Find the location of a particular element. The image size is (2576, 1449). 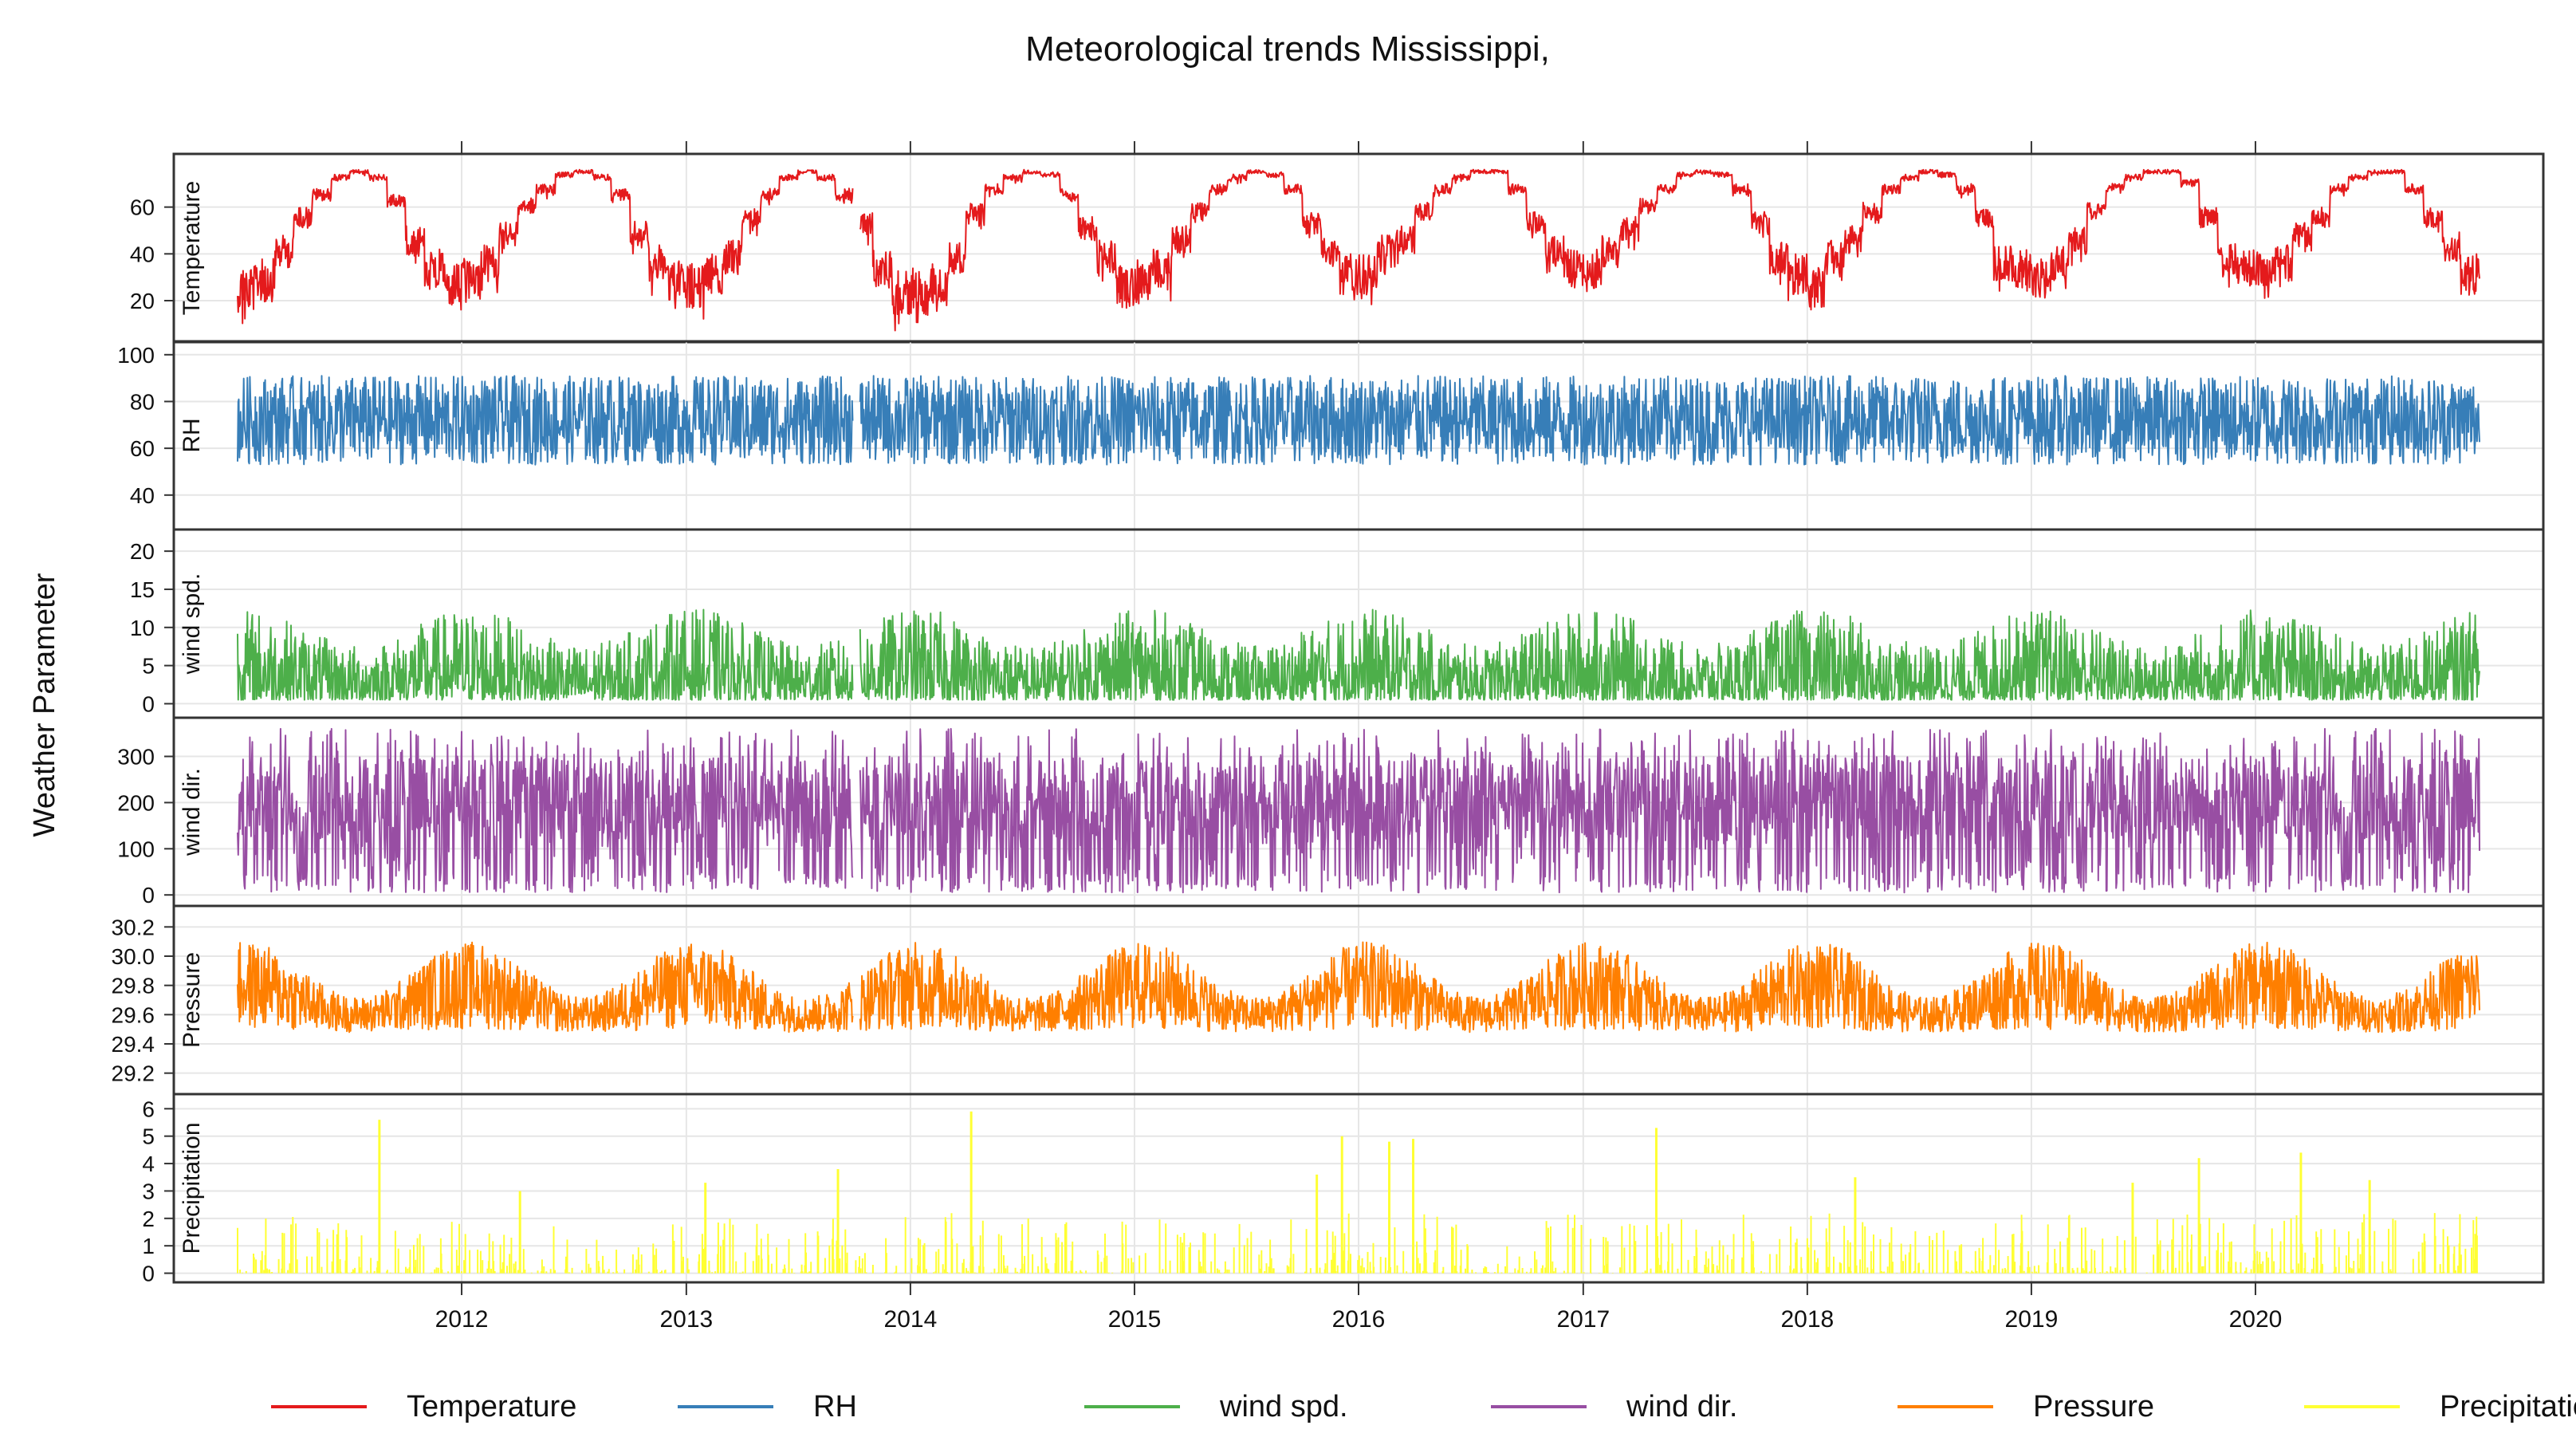

y-tick-label: 29.2 is located at coordinates (133, 1073).